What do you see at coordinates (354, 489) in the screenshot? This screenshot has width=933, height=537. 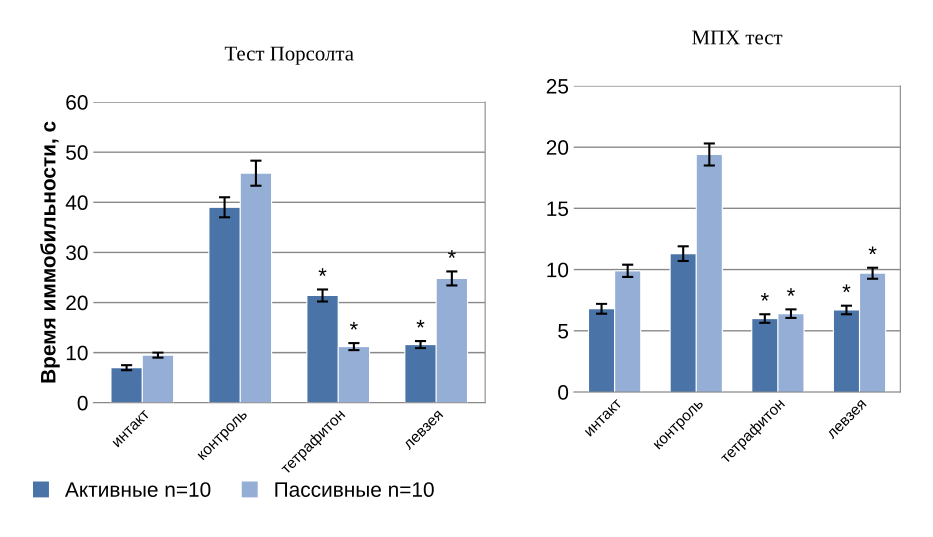 I see `legend-label: Пассивные n=10` at bounding box center [354, 489].